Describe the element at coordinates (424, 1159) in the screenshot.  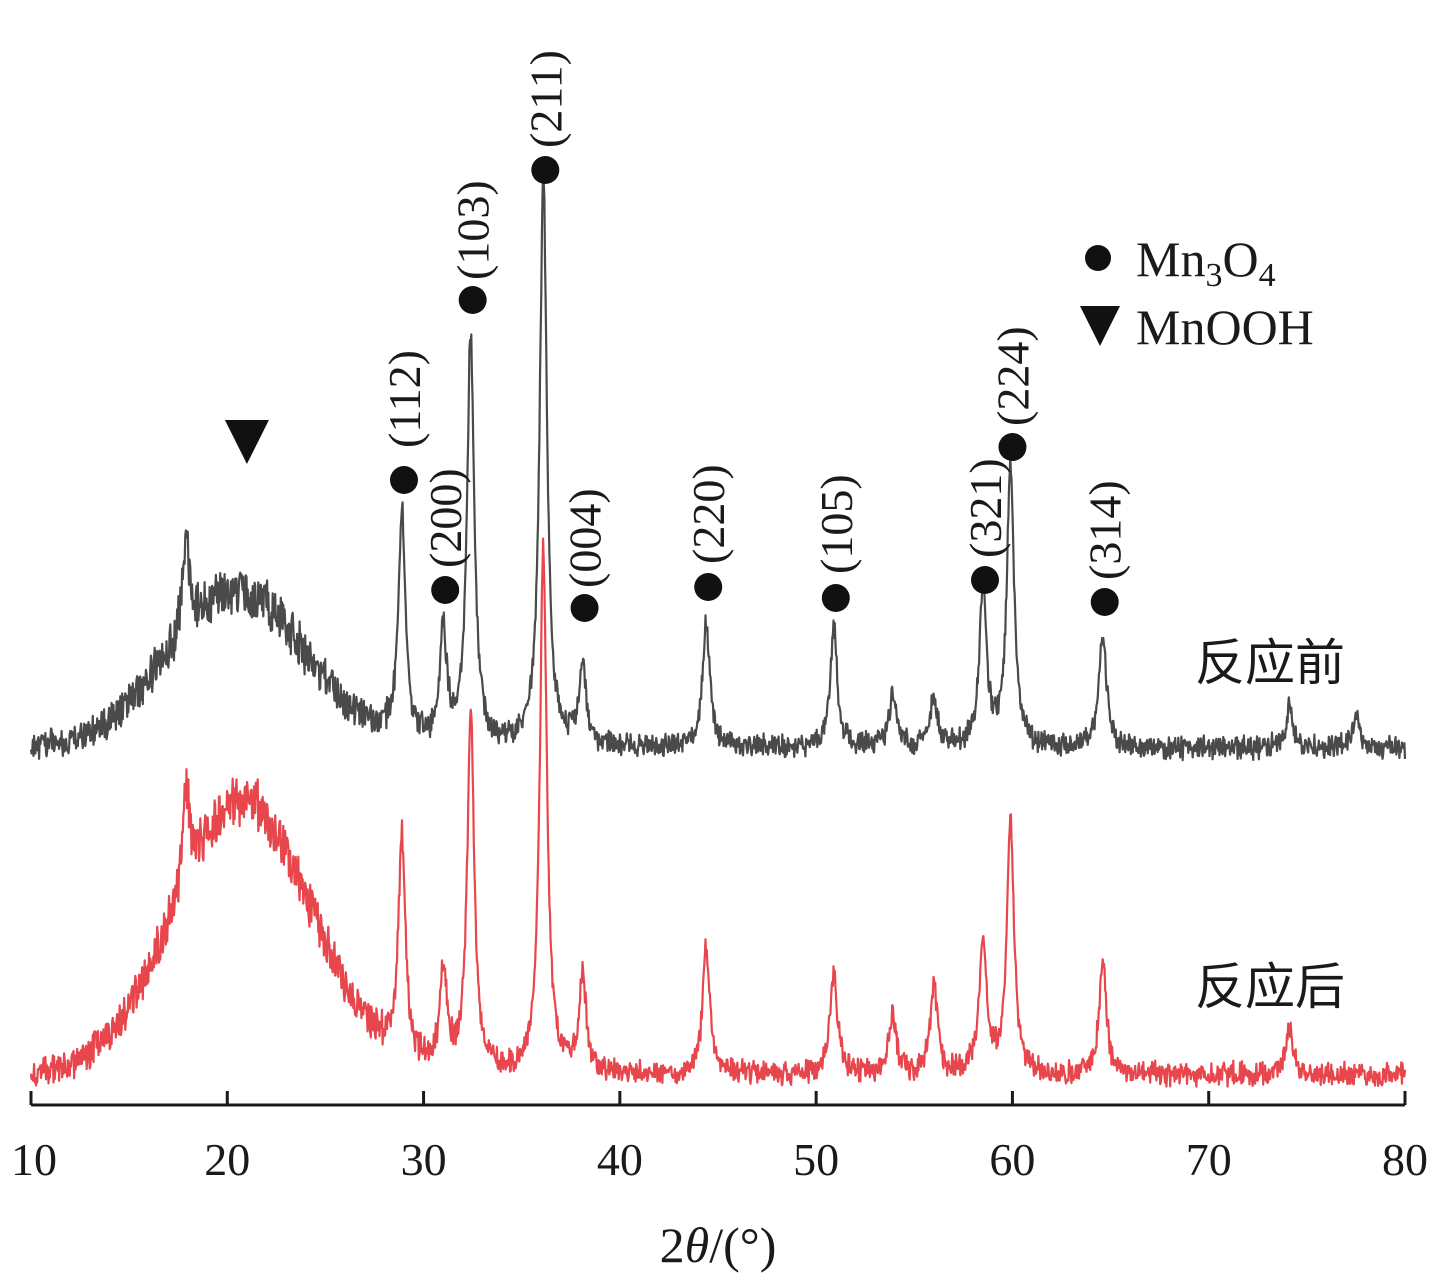
I see `x-tick-label: 30` at that location.